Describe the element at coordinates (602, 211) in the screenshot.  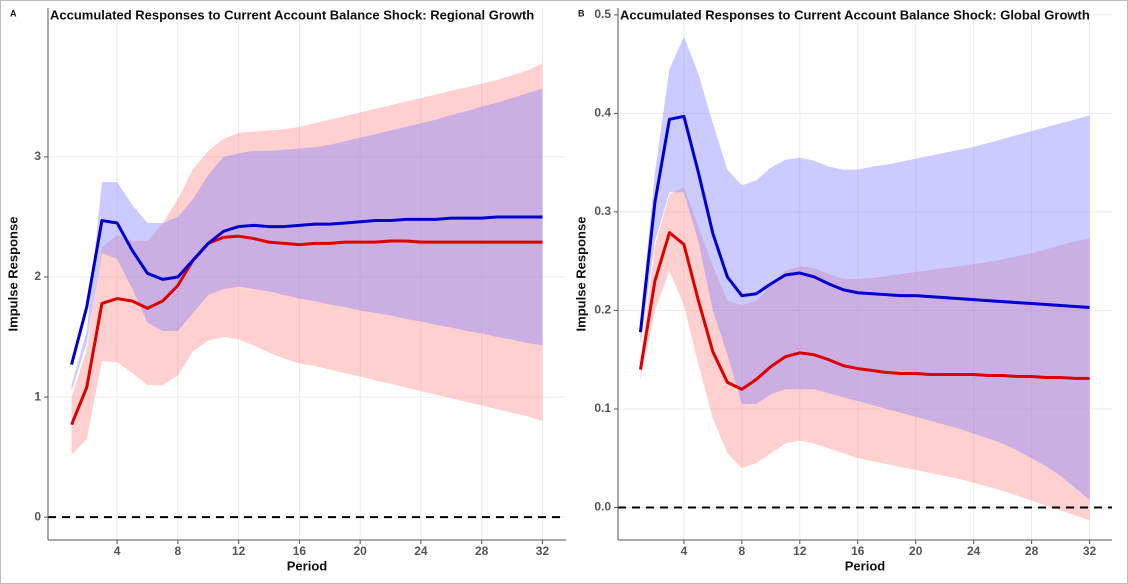
I see `y-tick-label: 0.3` at that location.